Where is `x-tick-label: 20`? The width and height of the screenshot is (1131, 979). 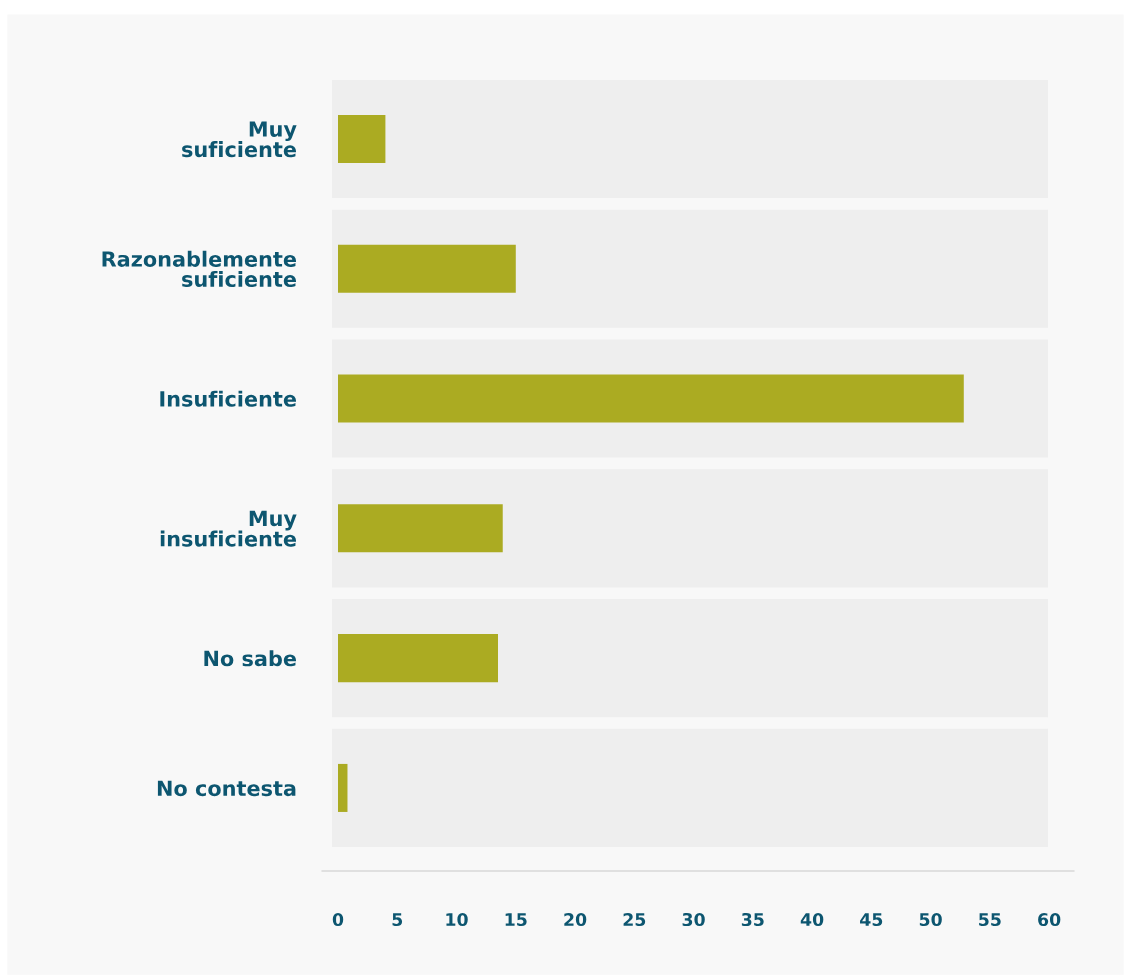 x-tick-label: 20 is located at coordinates (575, 919).